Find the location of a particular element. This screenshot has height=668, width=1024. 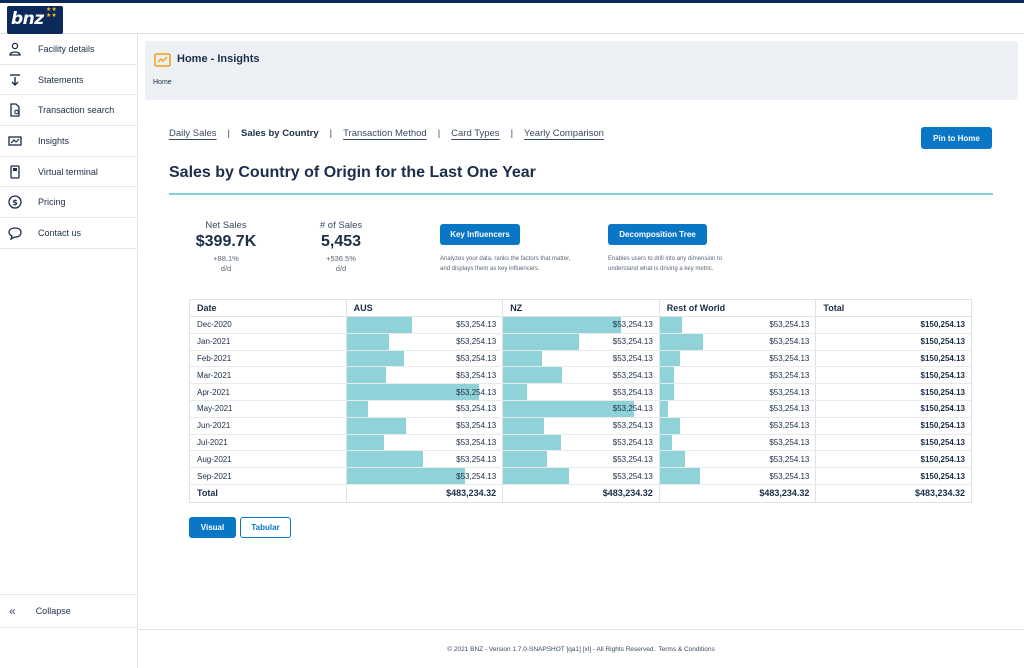

sidebar-item-label: Facility details is located at coordinates (66, 48).